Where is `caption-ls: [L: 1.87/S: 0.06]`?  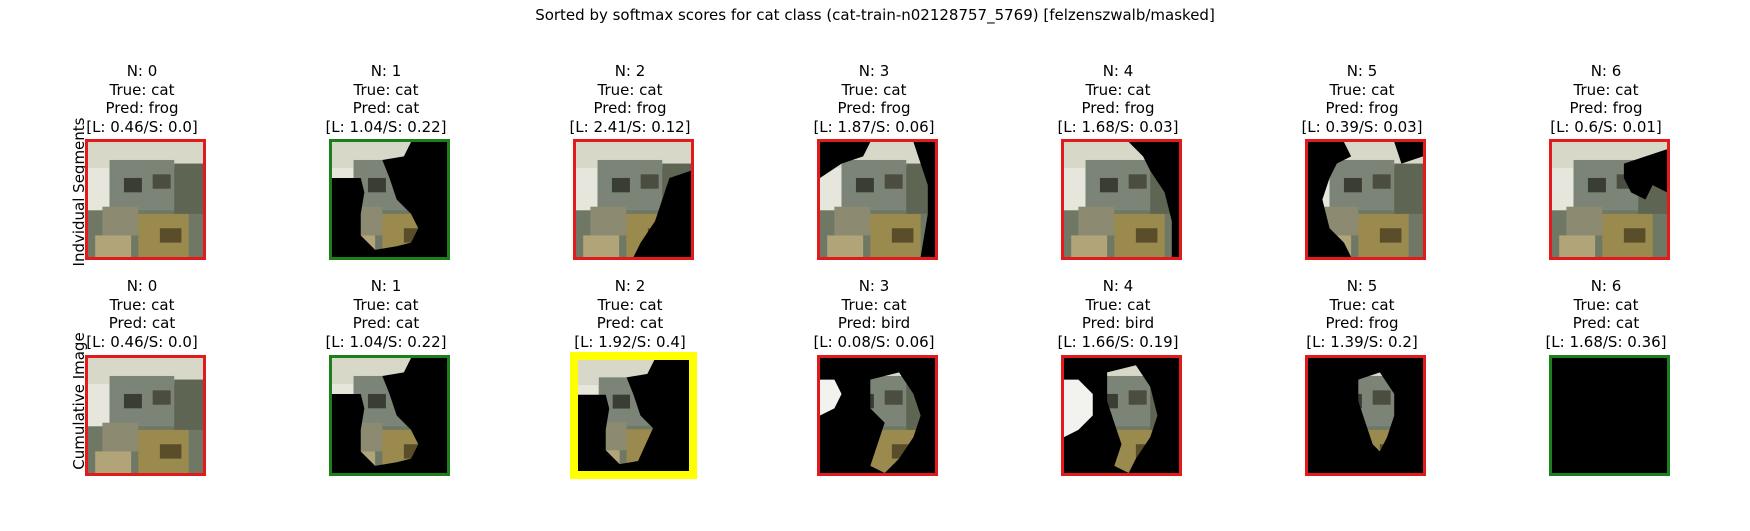 caption-ls: [L: 1.87/S: 0.06] is located at coordinates (874, 126).